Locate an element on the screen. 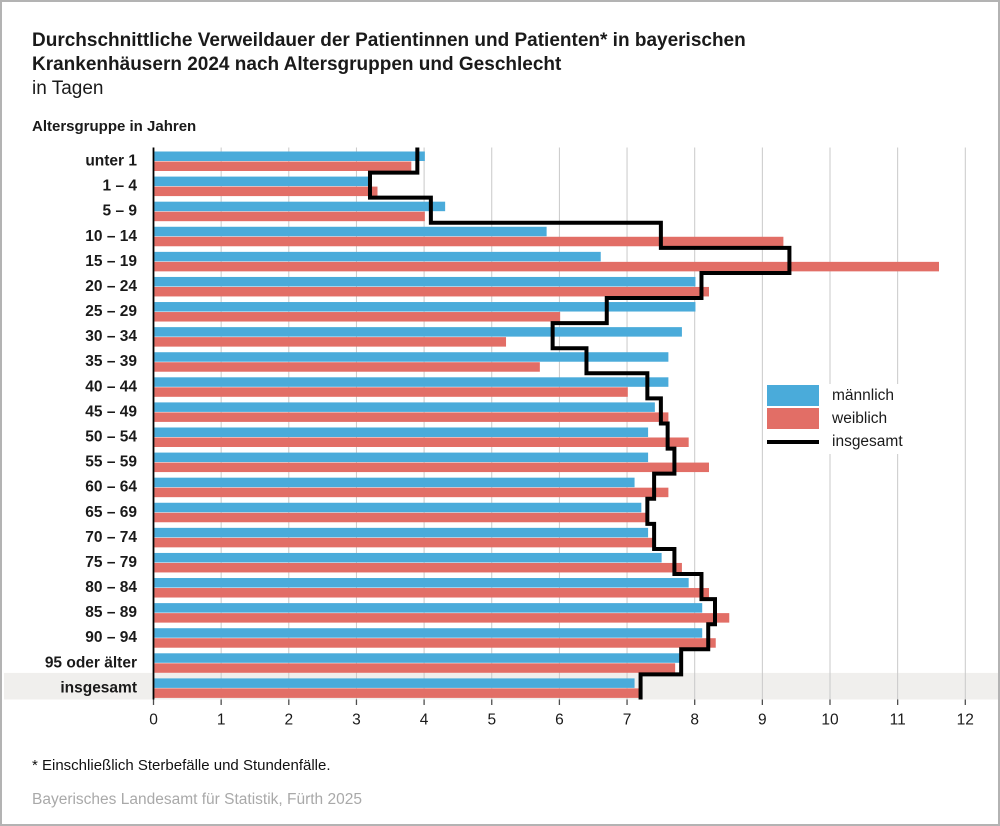 The image size is (1000, 826). age-group-label: 20 – 24 is located at coordinates (111, 286).